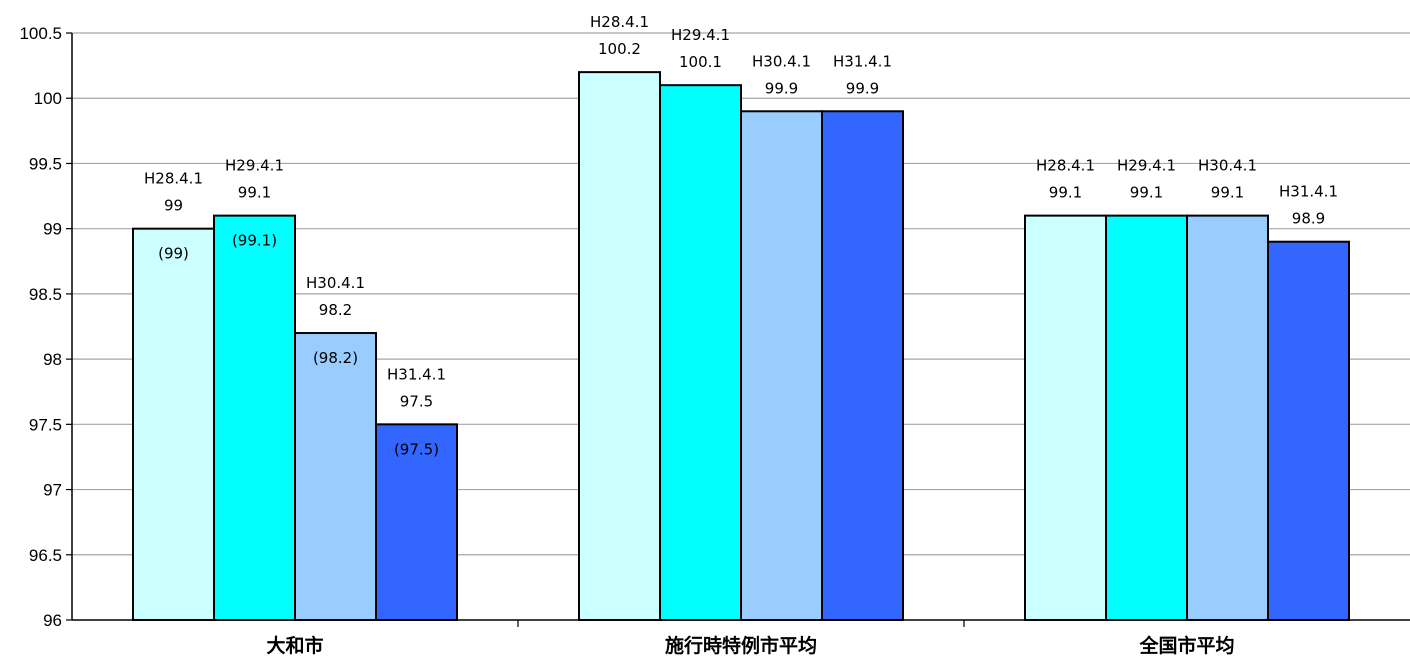 The height and width of the screenshot is (659, 1410). I want to click on data-label-value: 100.1, so click(700, 62).